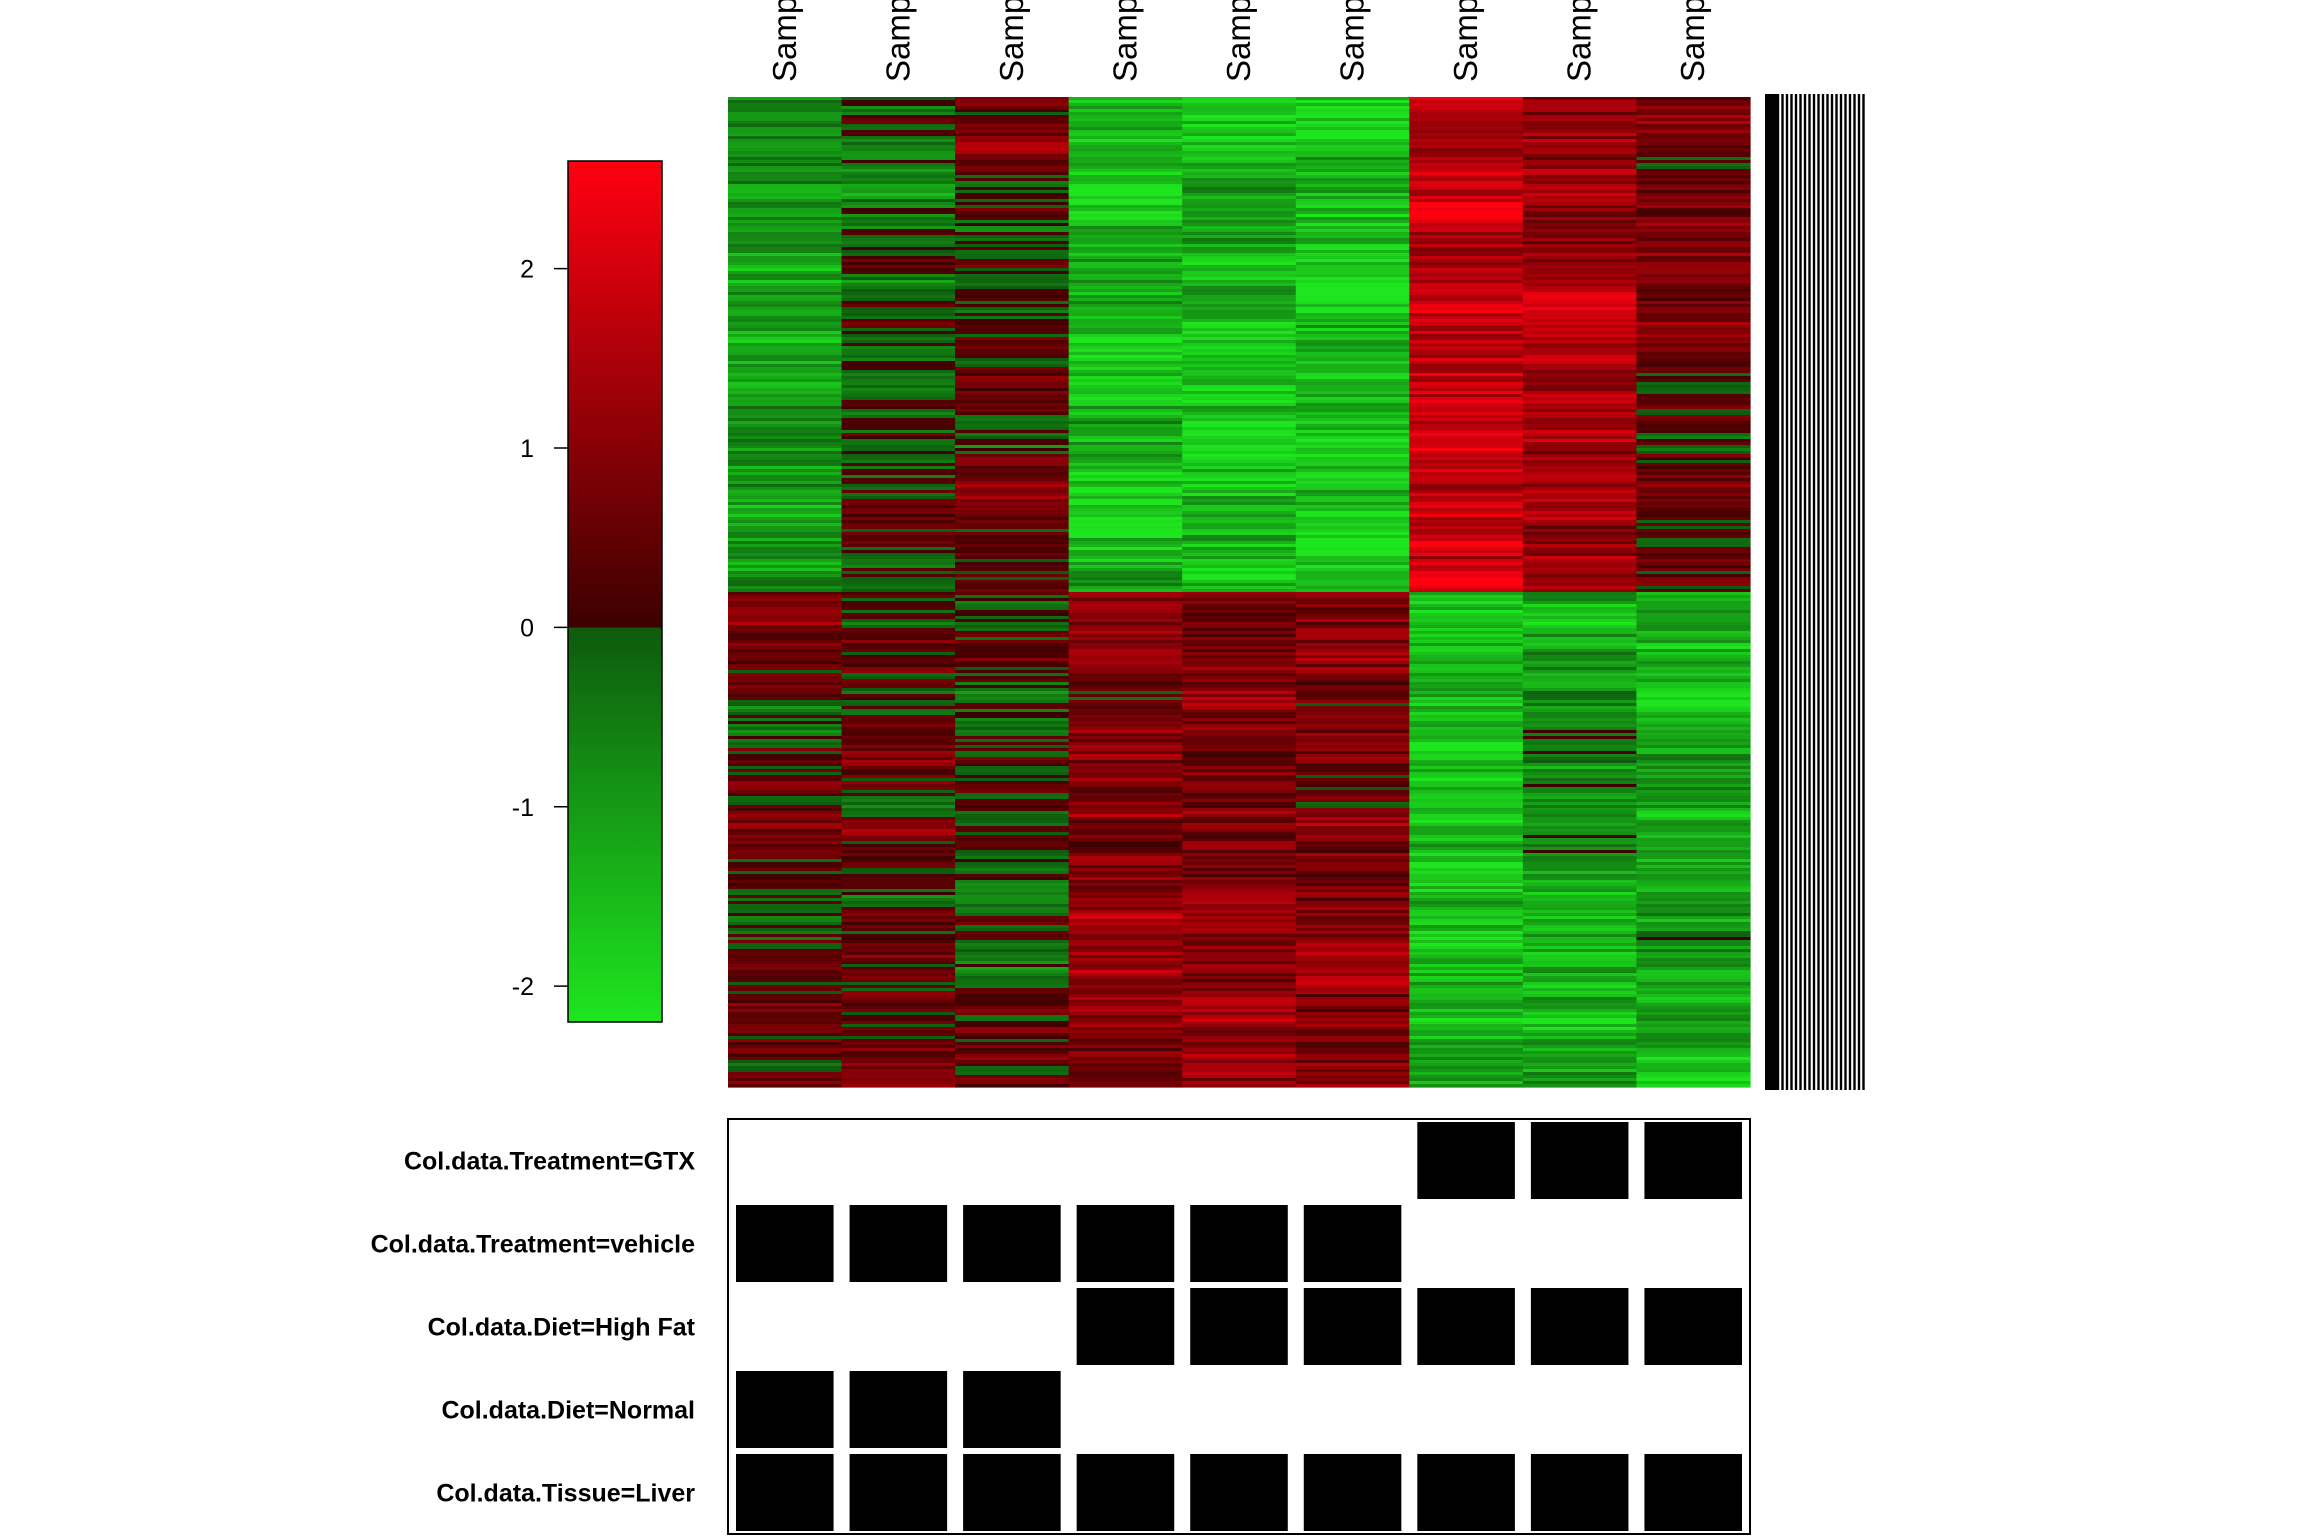 This screenshot has width=2304, height=1536. What do you see at coordinates (1239, 345) in the screenshot?
I see `heatmap-row-group` at bounding box center [1239, 345].